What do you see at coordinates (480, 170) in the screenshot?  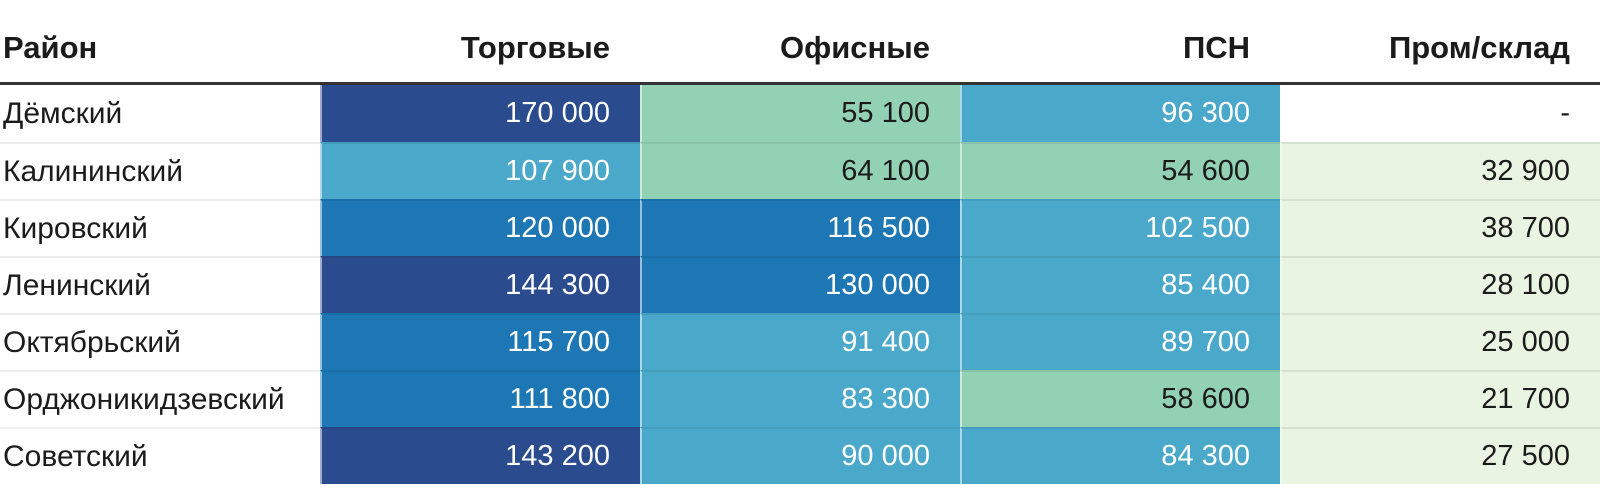 I see `value-cell: 107 900` at bounding box center [480, 170].